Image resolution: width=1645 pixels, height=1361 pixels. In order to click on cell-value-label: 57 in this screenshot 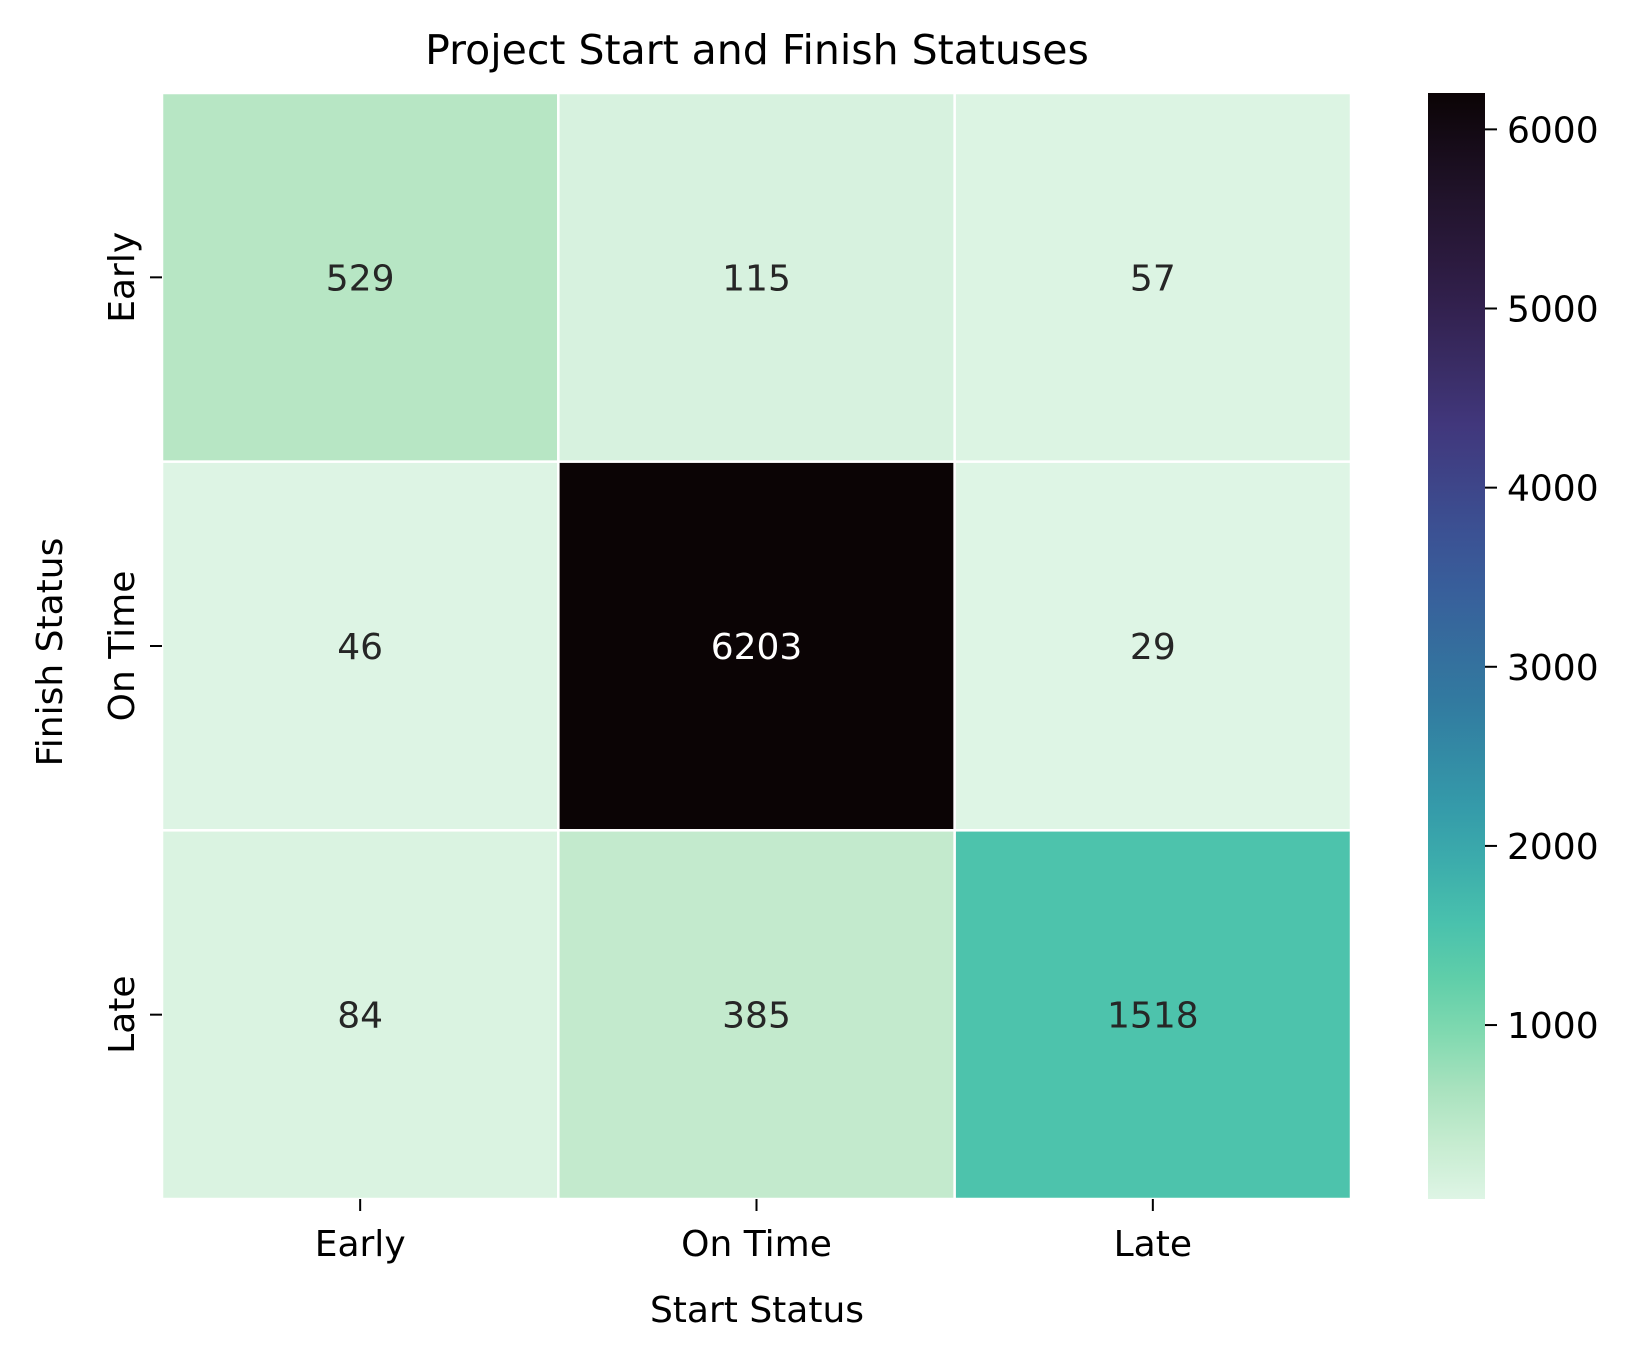, I will do `click(1153, 278)`.